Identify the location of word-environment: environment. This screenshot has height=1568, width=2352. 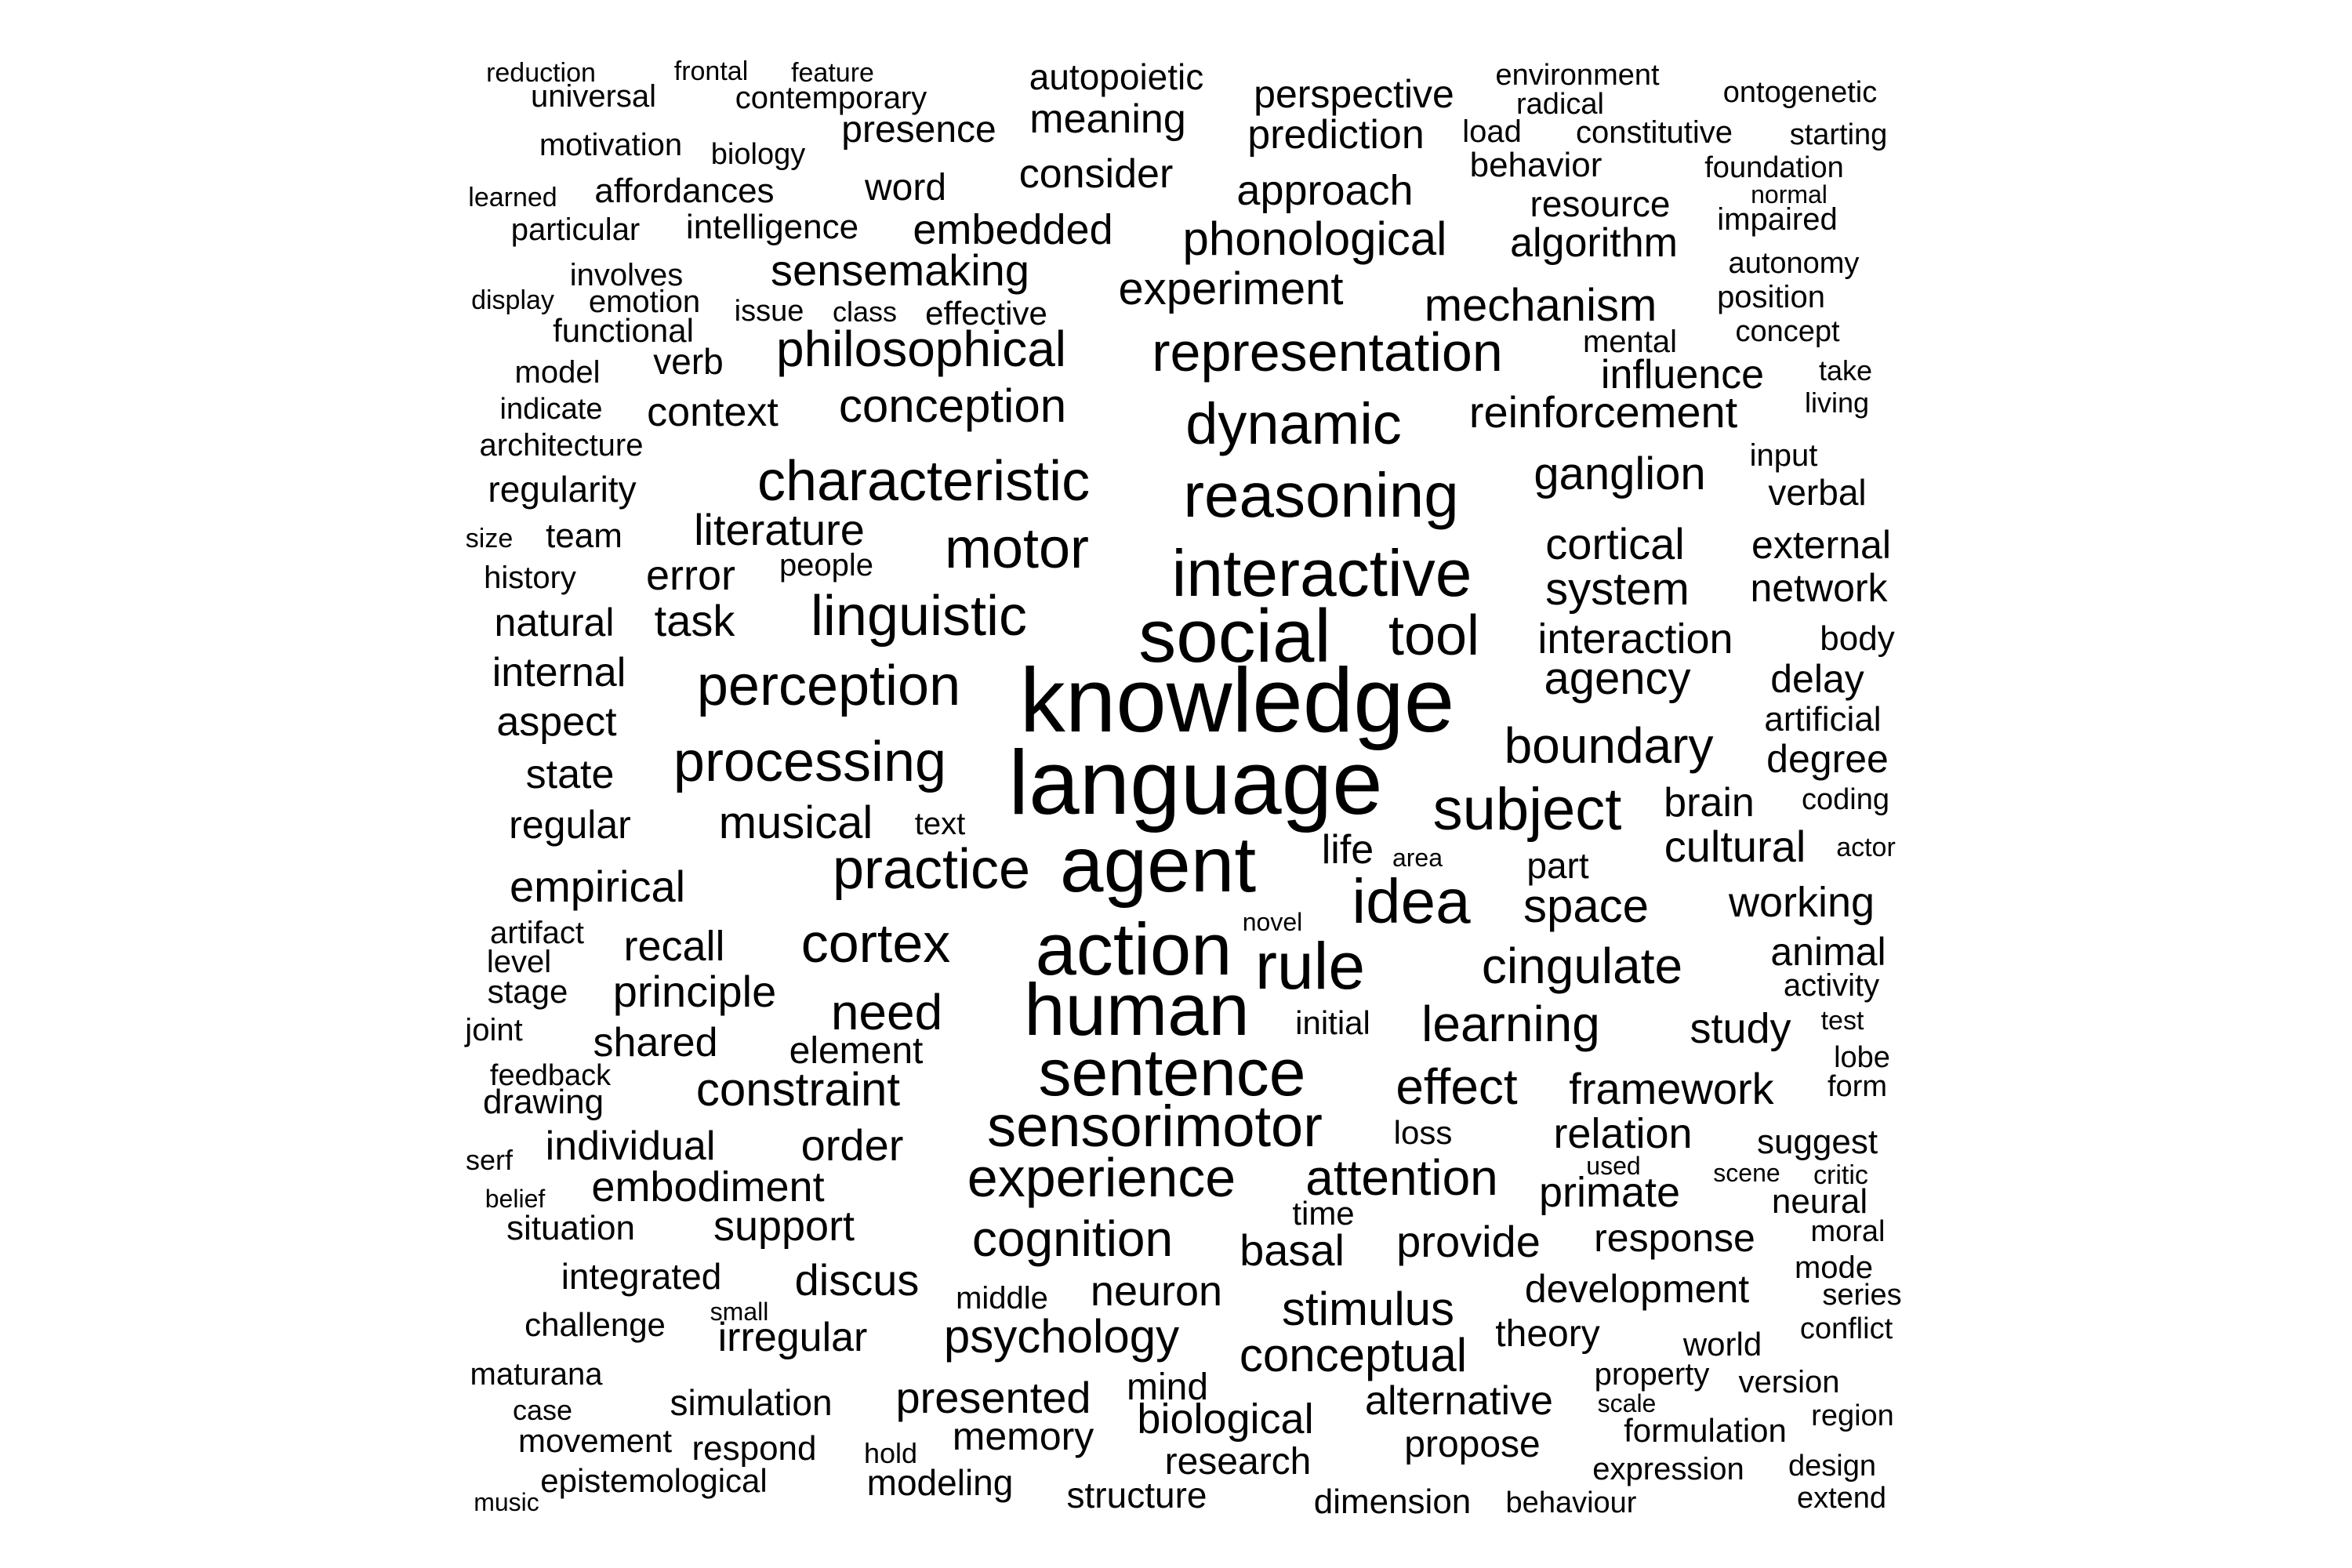
(1577, 75).